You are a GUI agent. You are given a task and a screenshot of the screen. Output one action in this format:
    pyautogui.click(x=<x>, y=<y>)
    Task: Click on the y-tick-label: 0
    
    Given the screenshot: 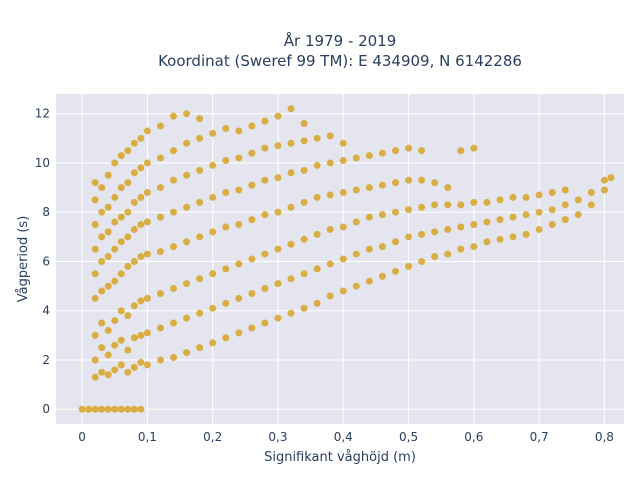 What is the action you would take?
    pyautogui.click(x=46, y=409)
    